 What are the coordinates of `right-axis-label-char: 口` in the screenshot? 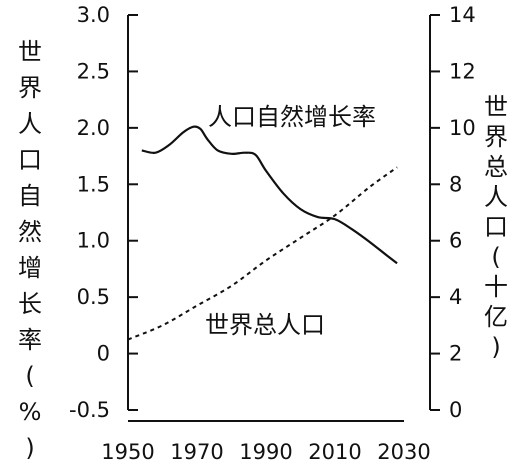 It's located at (496, 227).